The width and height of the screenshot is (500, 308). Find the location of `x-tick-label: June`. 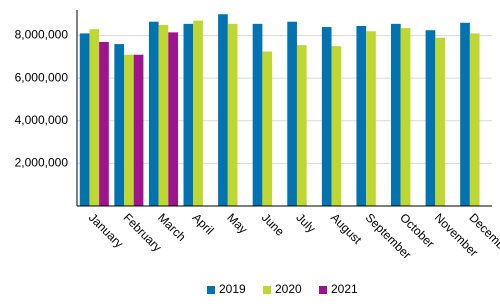

x-tick-label: June is located at coordinates (273, 224).